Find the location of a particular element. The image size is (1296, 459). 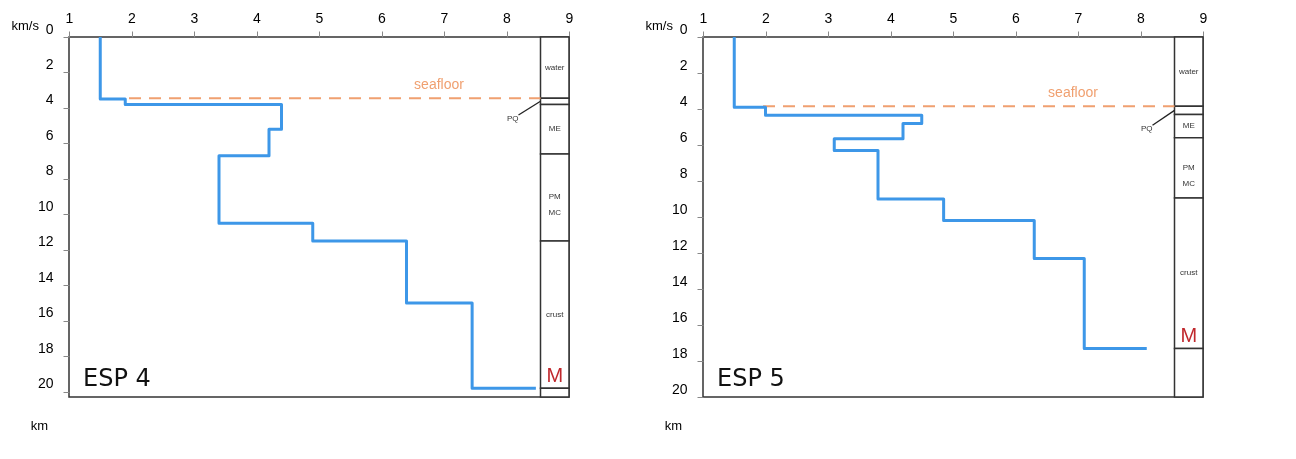

annotation: ESP 4 is located at coordinates (117, 378).